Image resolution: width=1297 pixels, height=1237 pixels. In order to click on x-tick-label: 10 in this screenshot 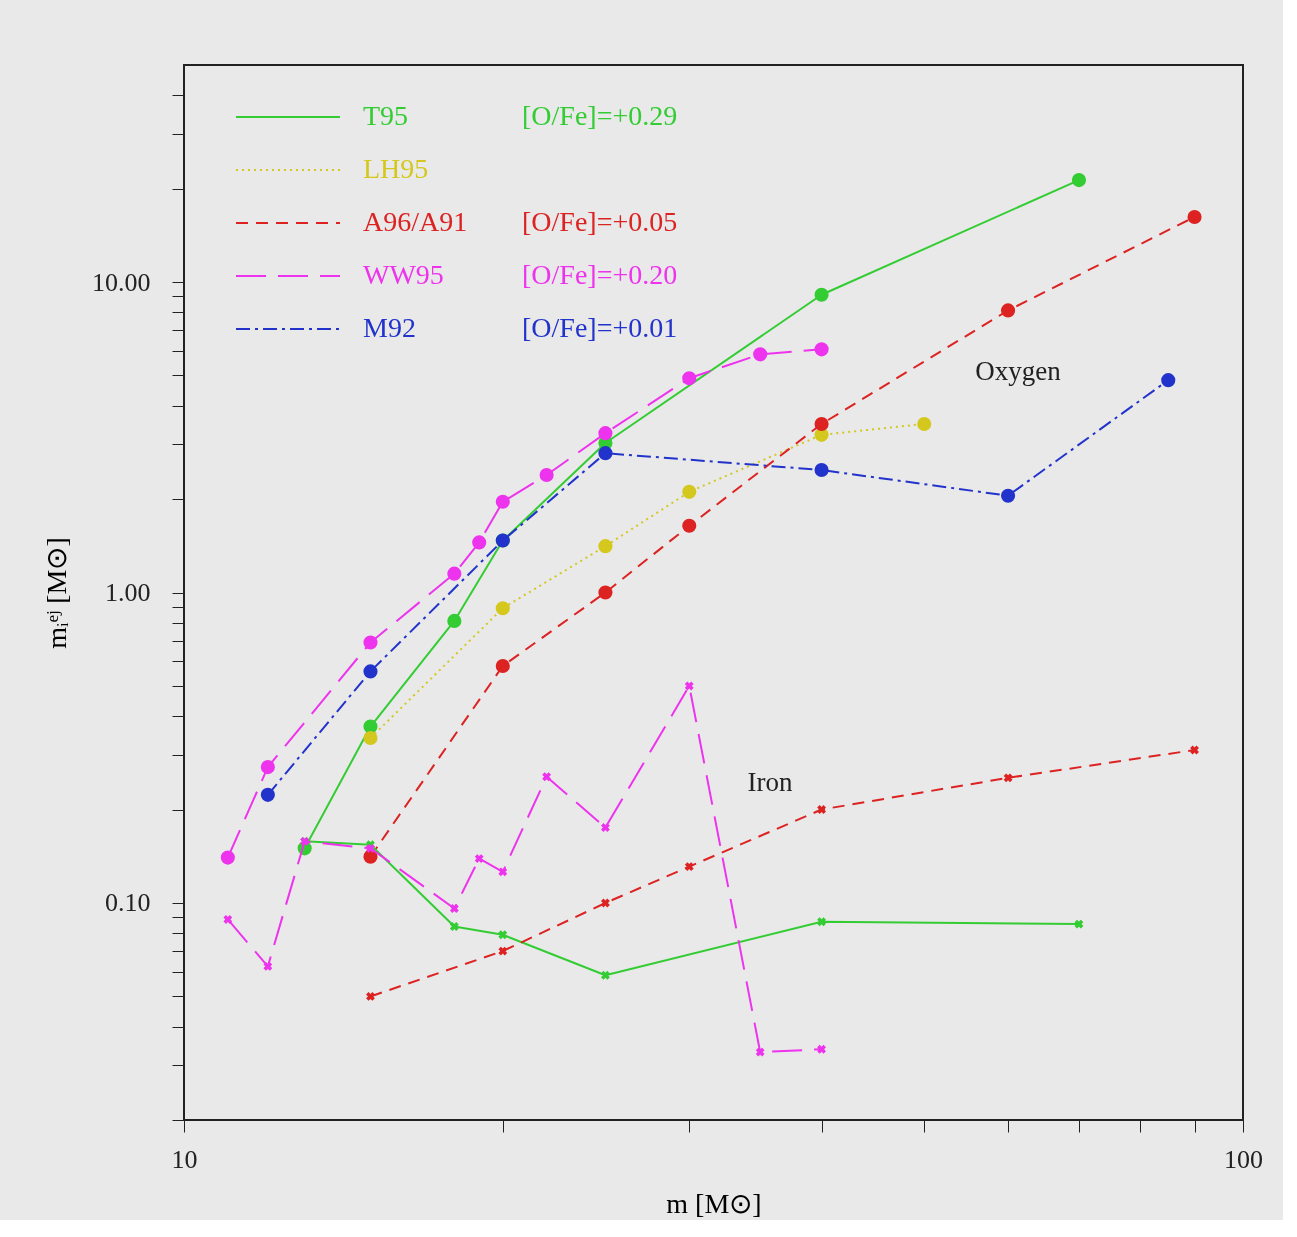, I will do `click(184, 1159)`.